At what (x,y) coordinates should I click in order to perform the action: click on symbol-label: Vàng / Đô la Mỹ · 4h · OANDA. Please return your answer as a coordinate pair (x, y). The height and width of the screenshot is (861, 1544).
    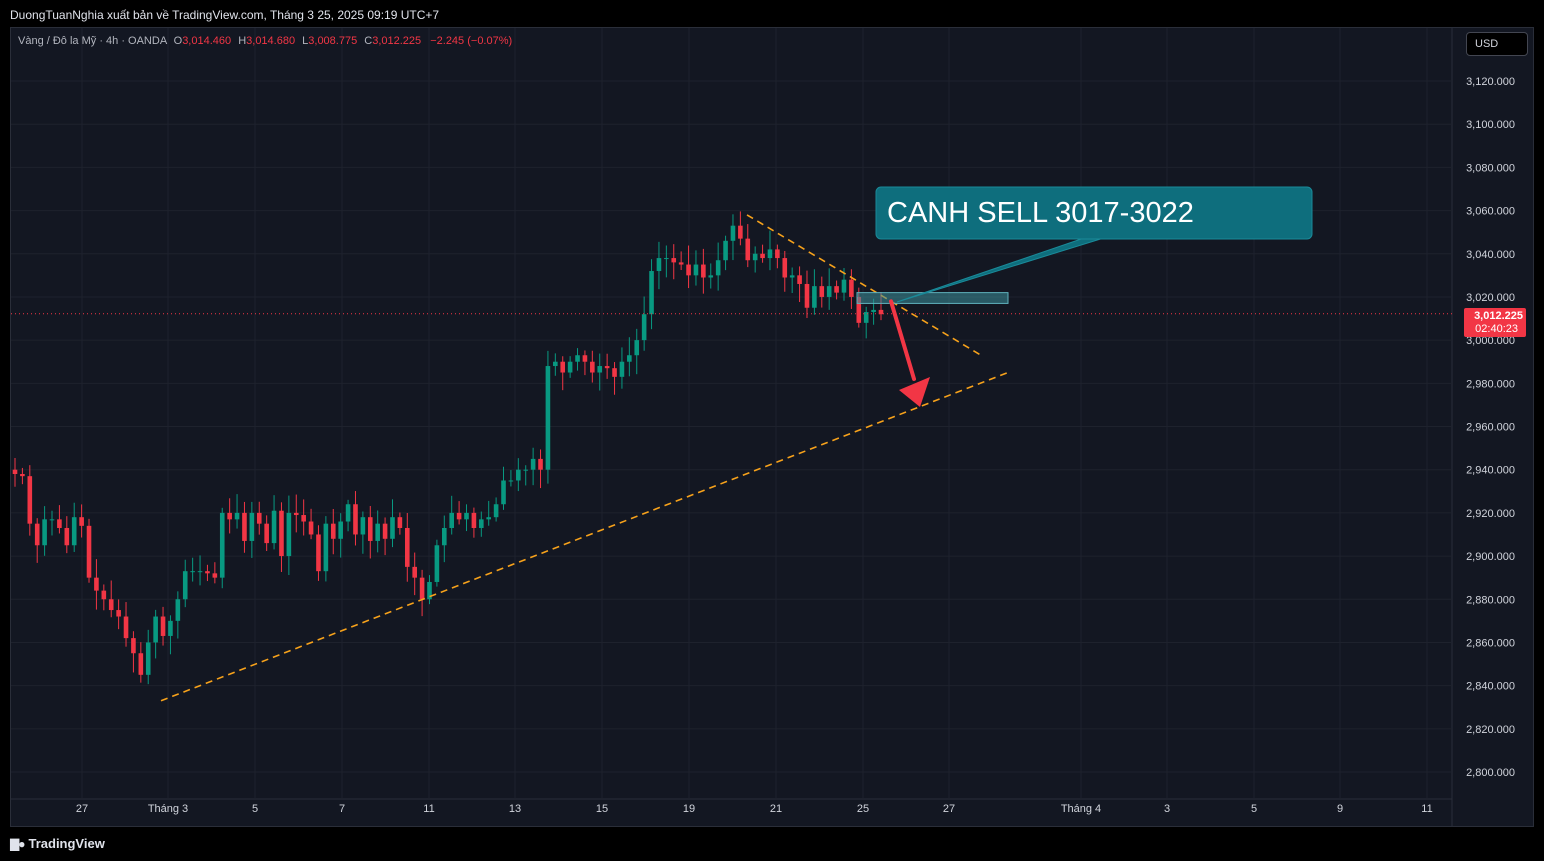
    Looking at the image, I should click on (92, 41).